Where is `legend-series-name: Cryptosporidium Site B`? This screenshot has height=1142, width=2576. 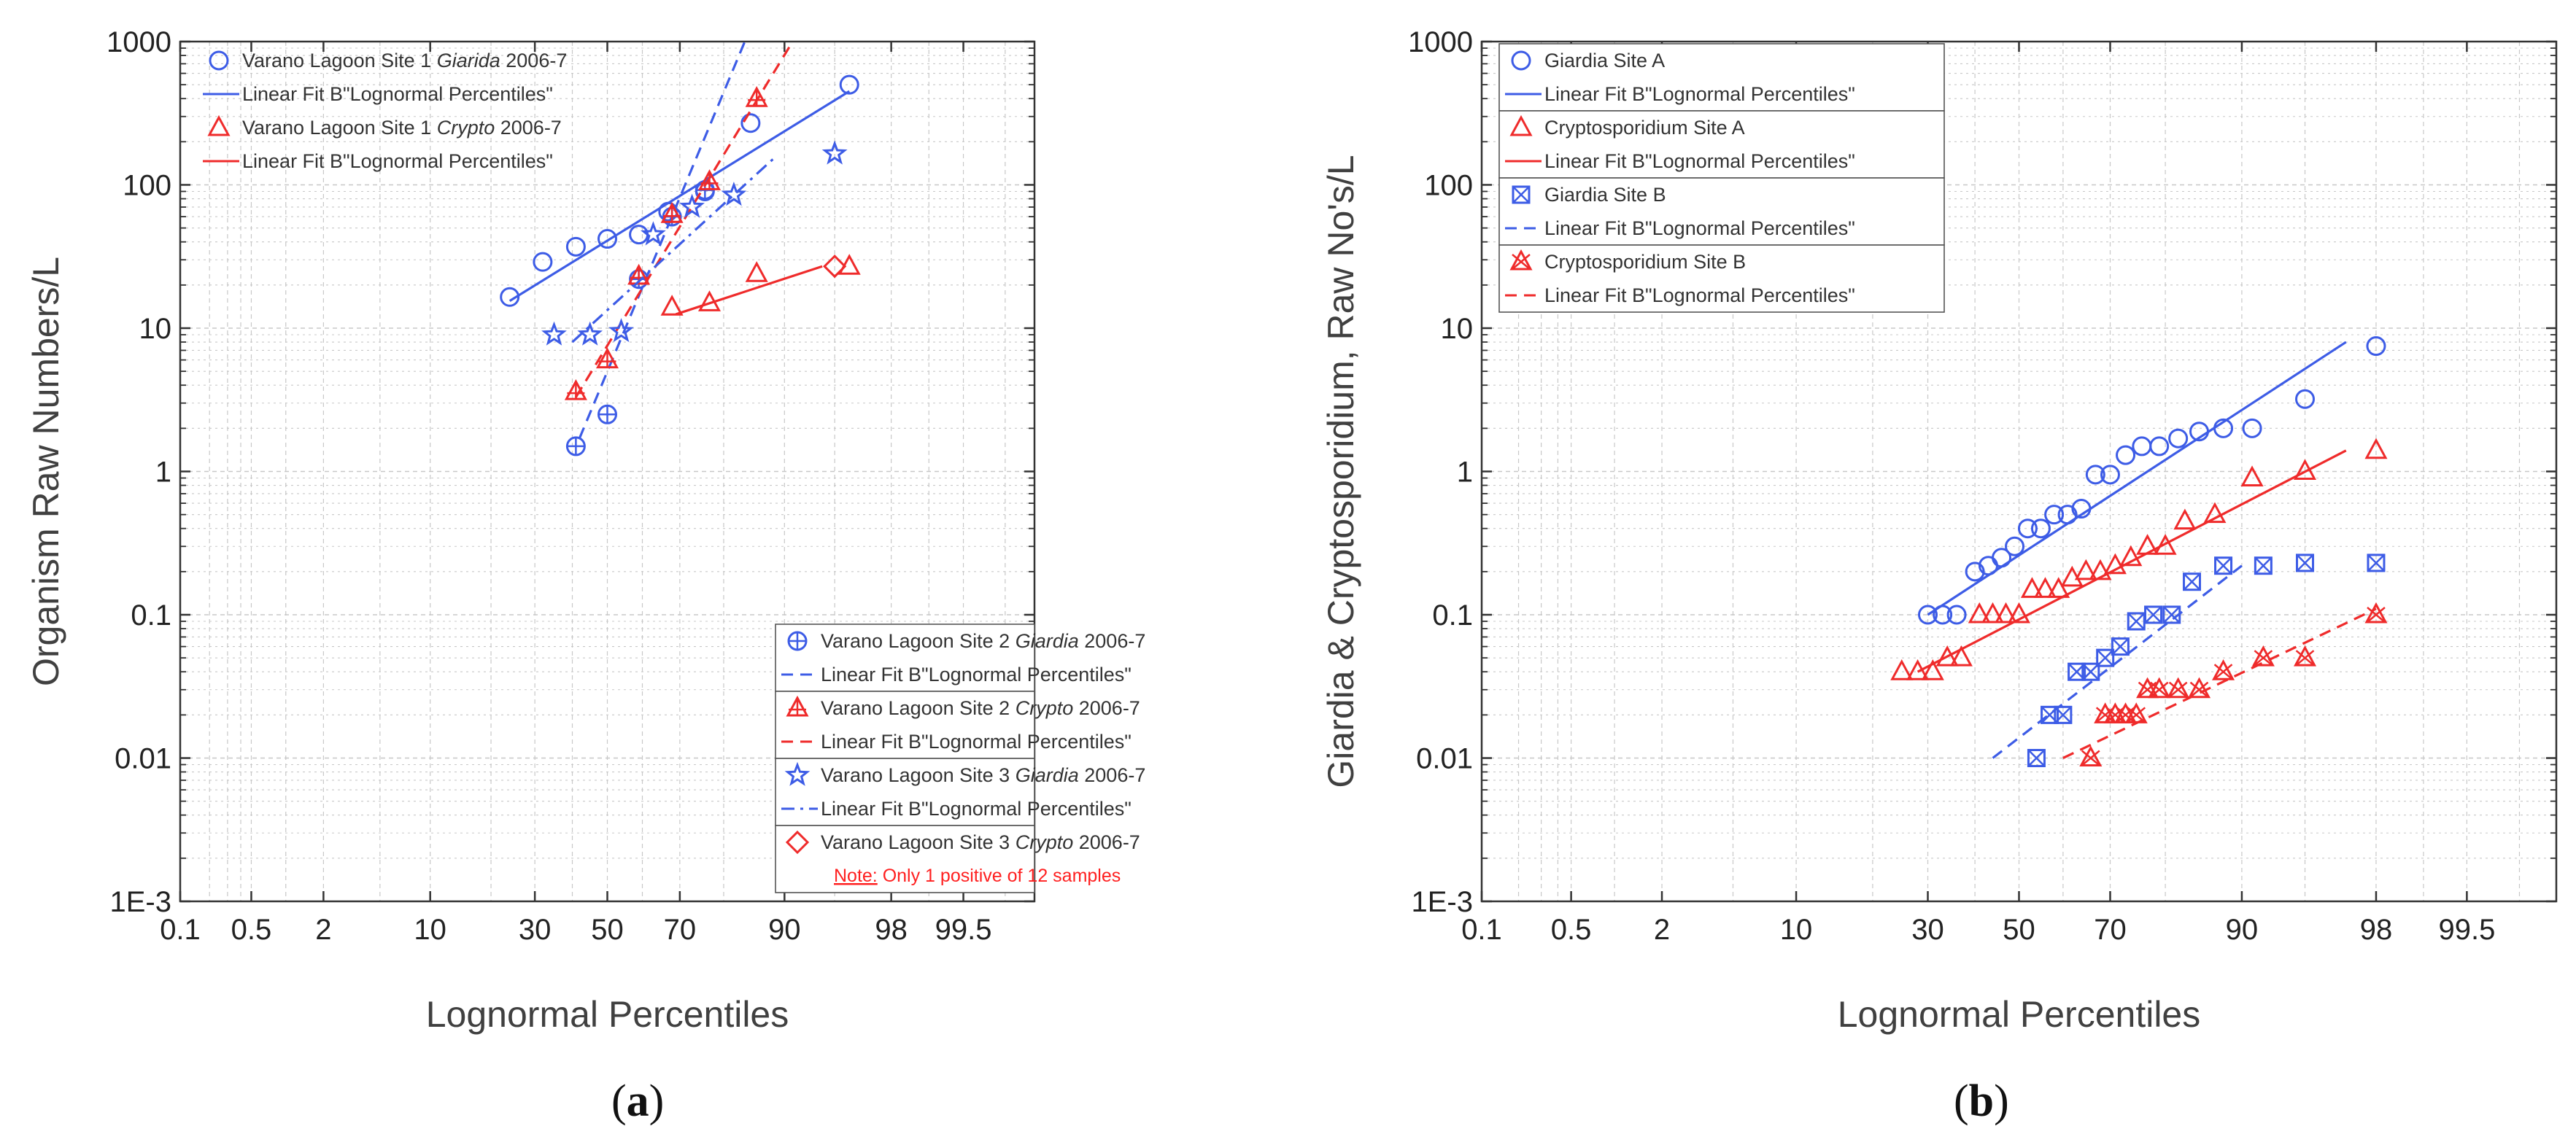 legend-series-name: Cryptosporidium Site B is located at coordinates (1645, 262).